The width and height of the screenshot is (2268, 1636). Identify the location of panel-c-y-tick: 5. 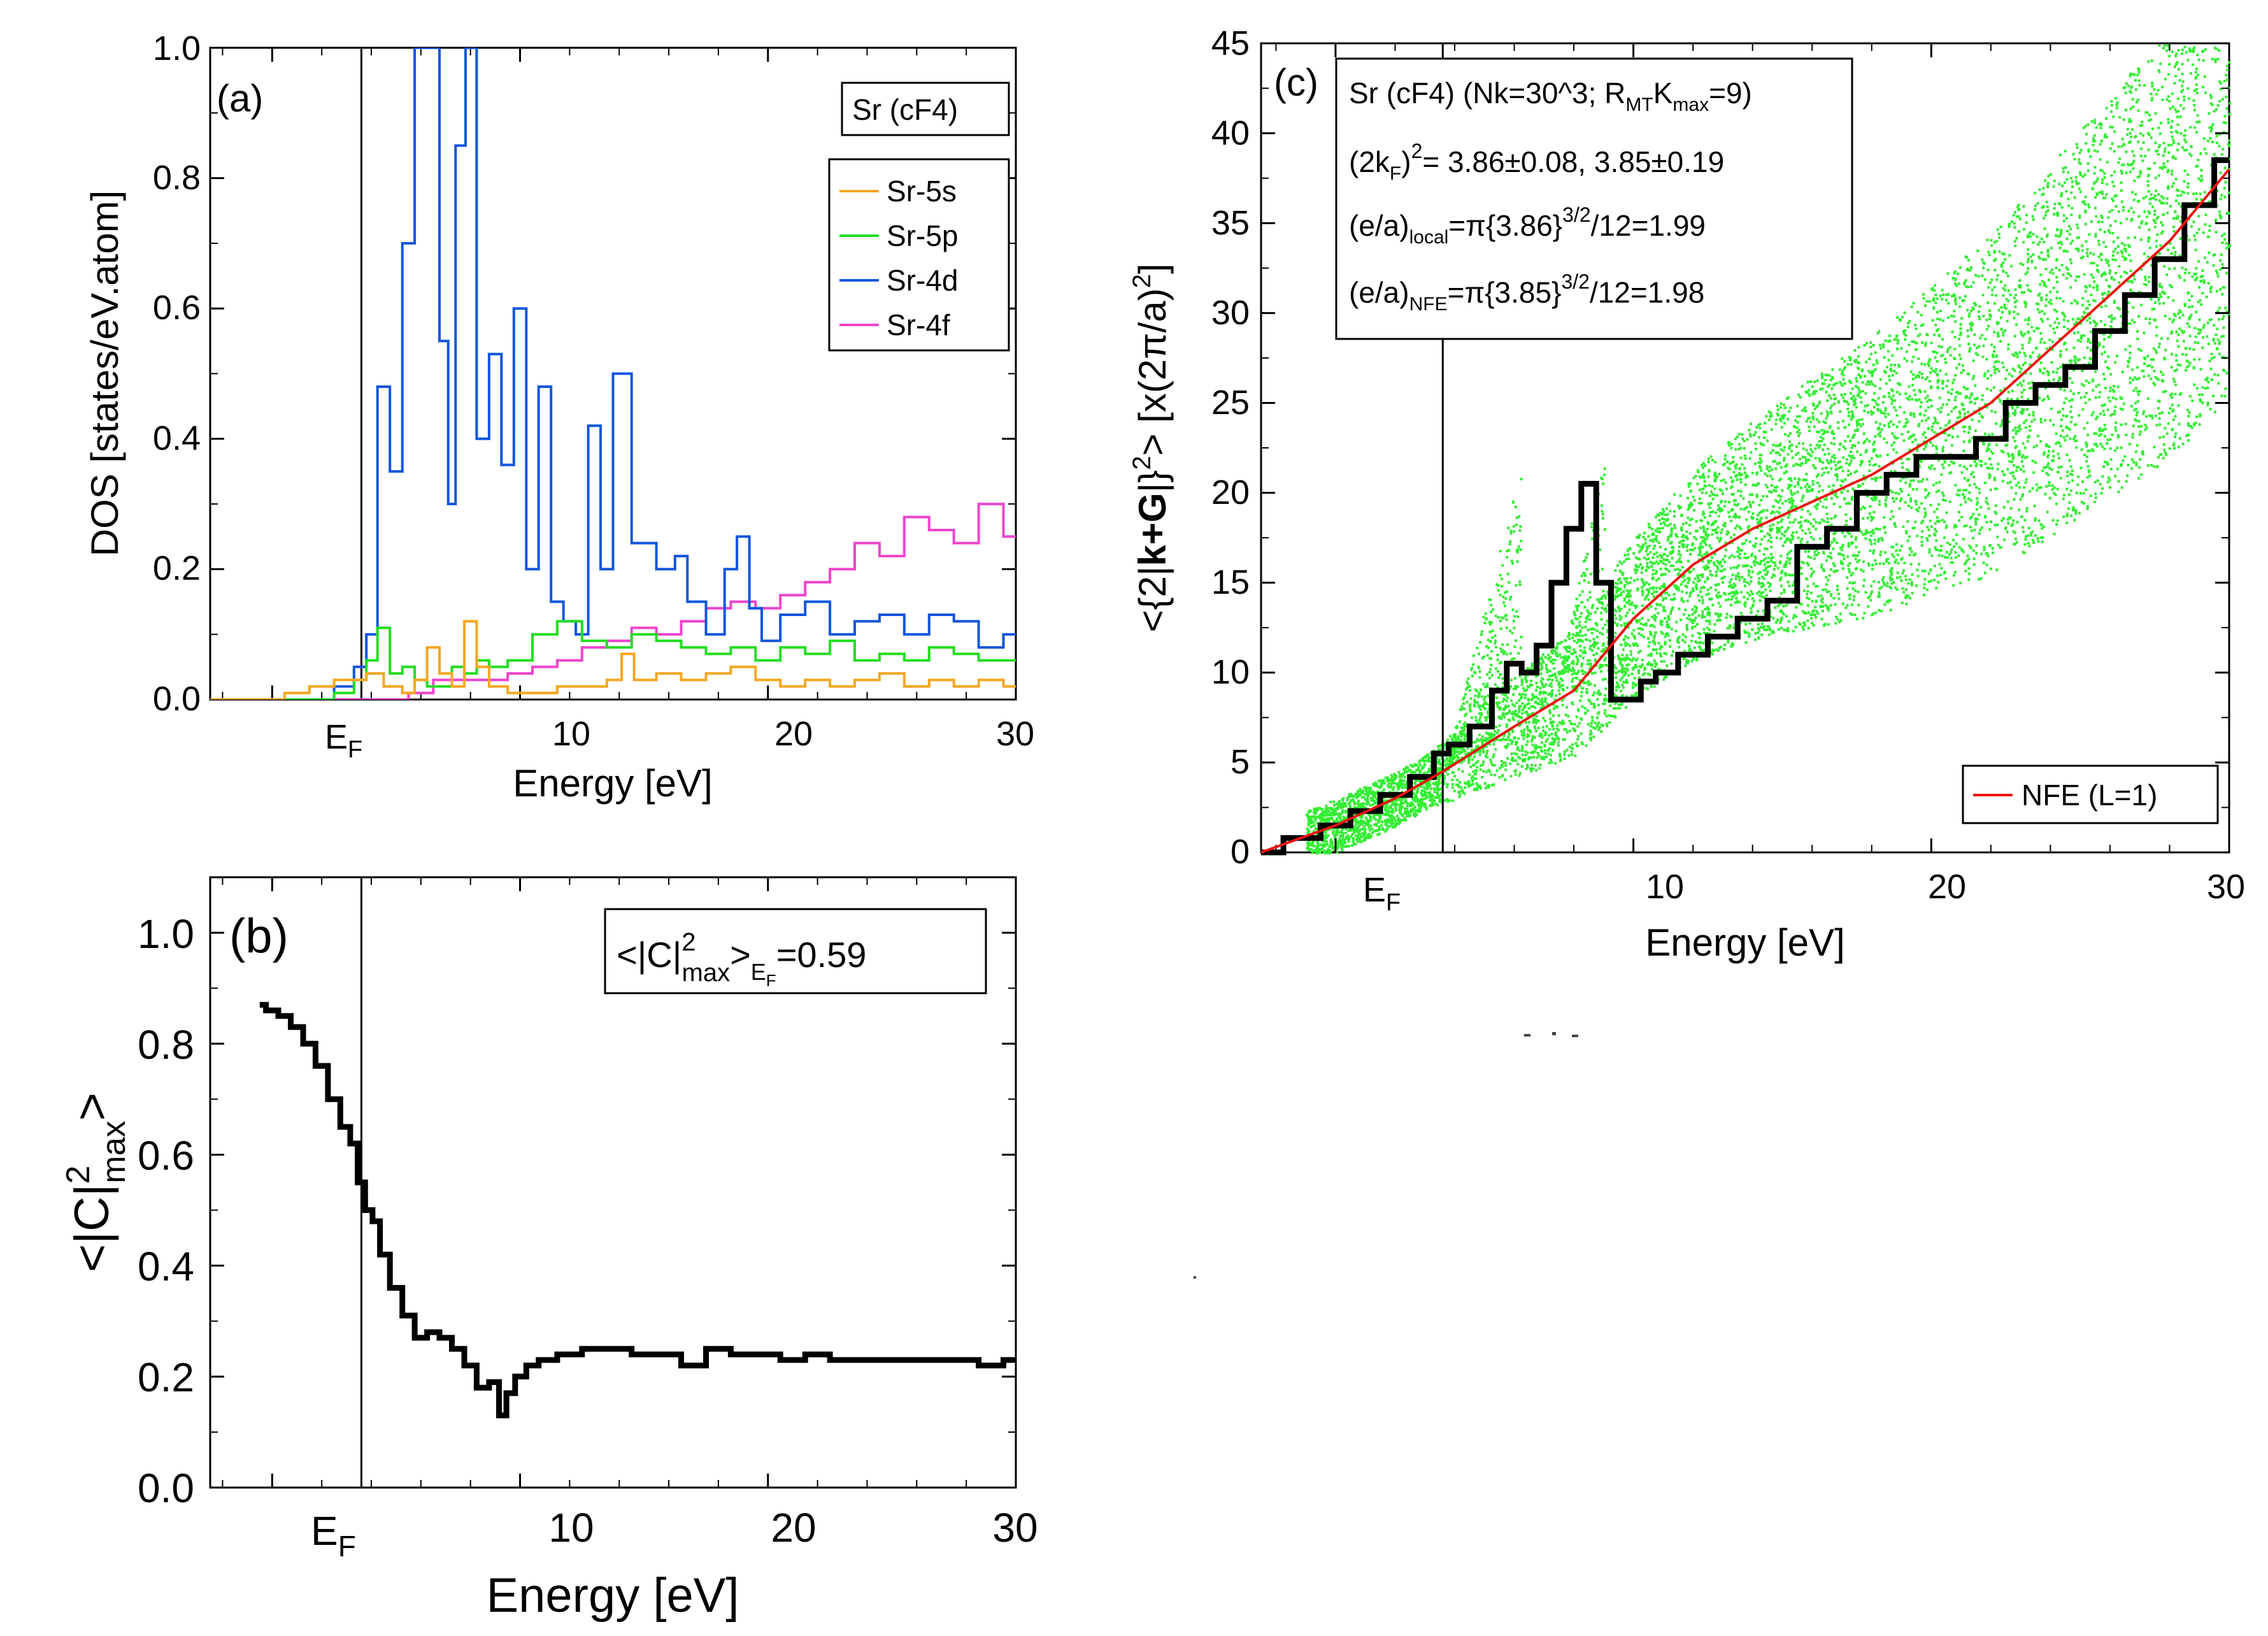
(1240, 762).